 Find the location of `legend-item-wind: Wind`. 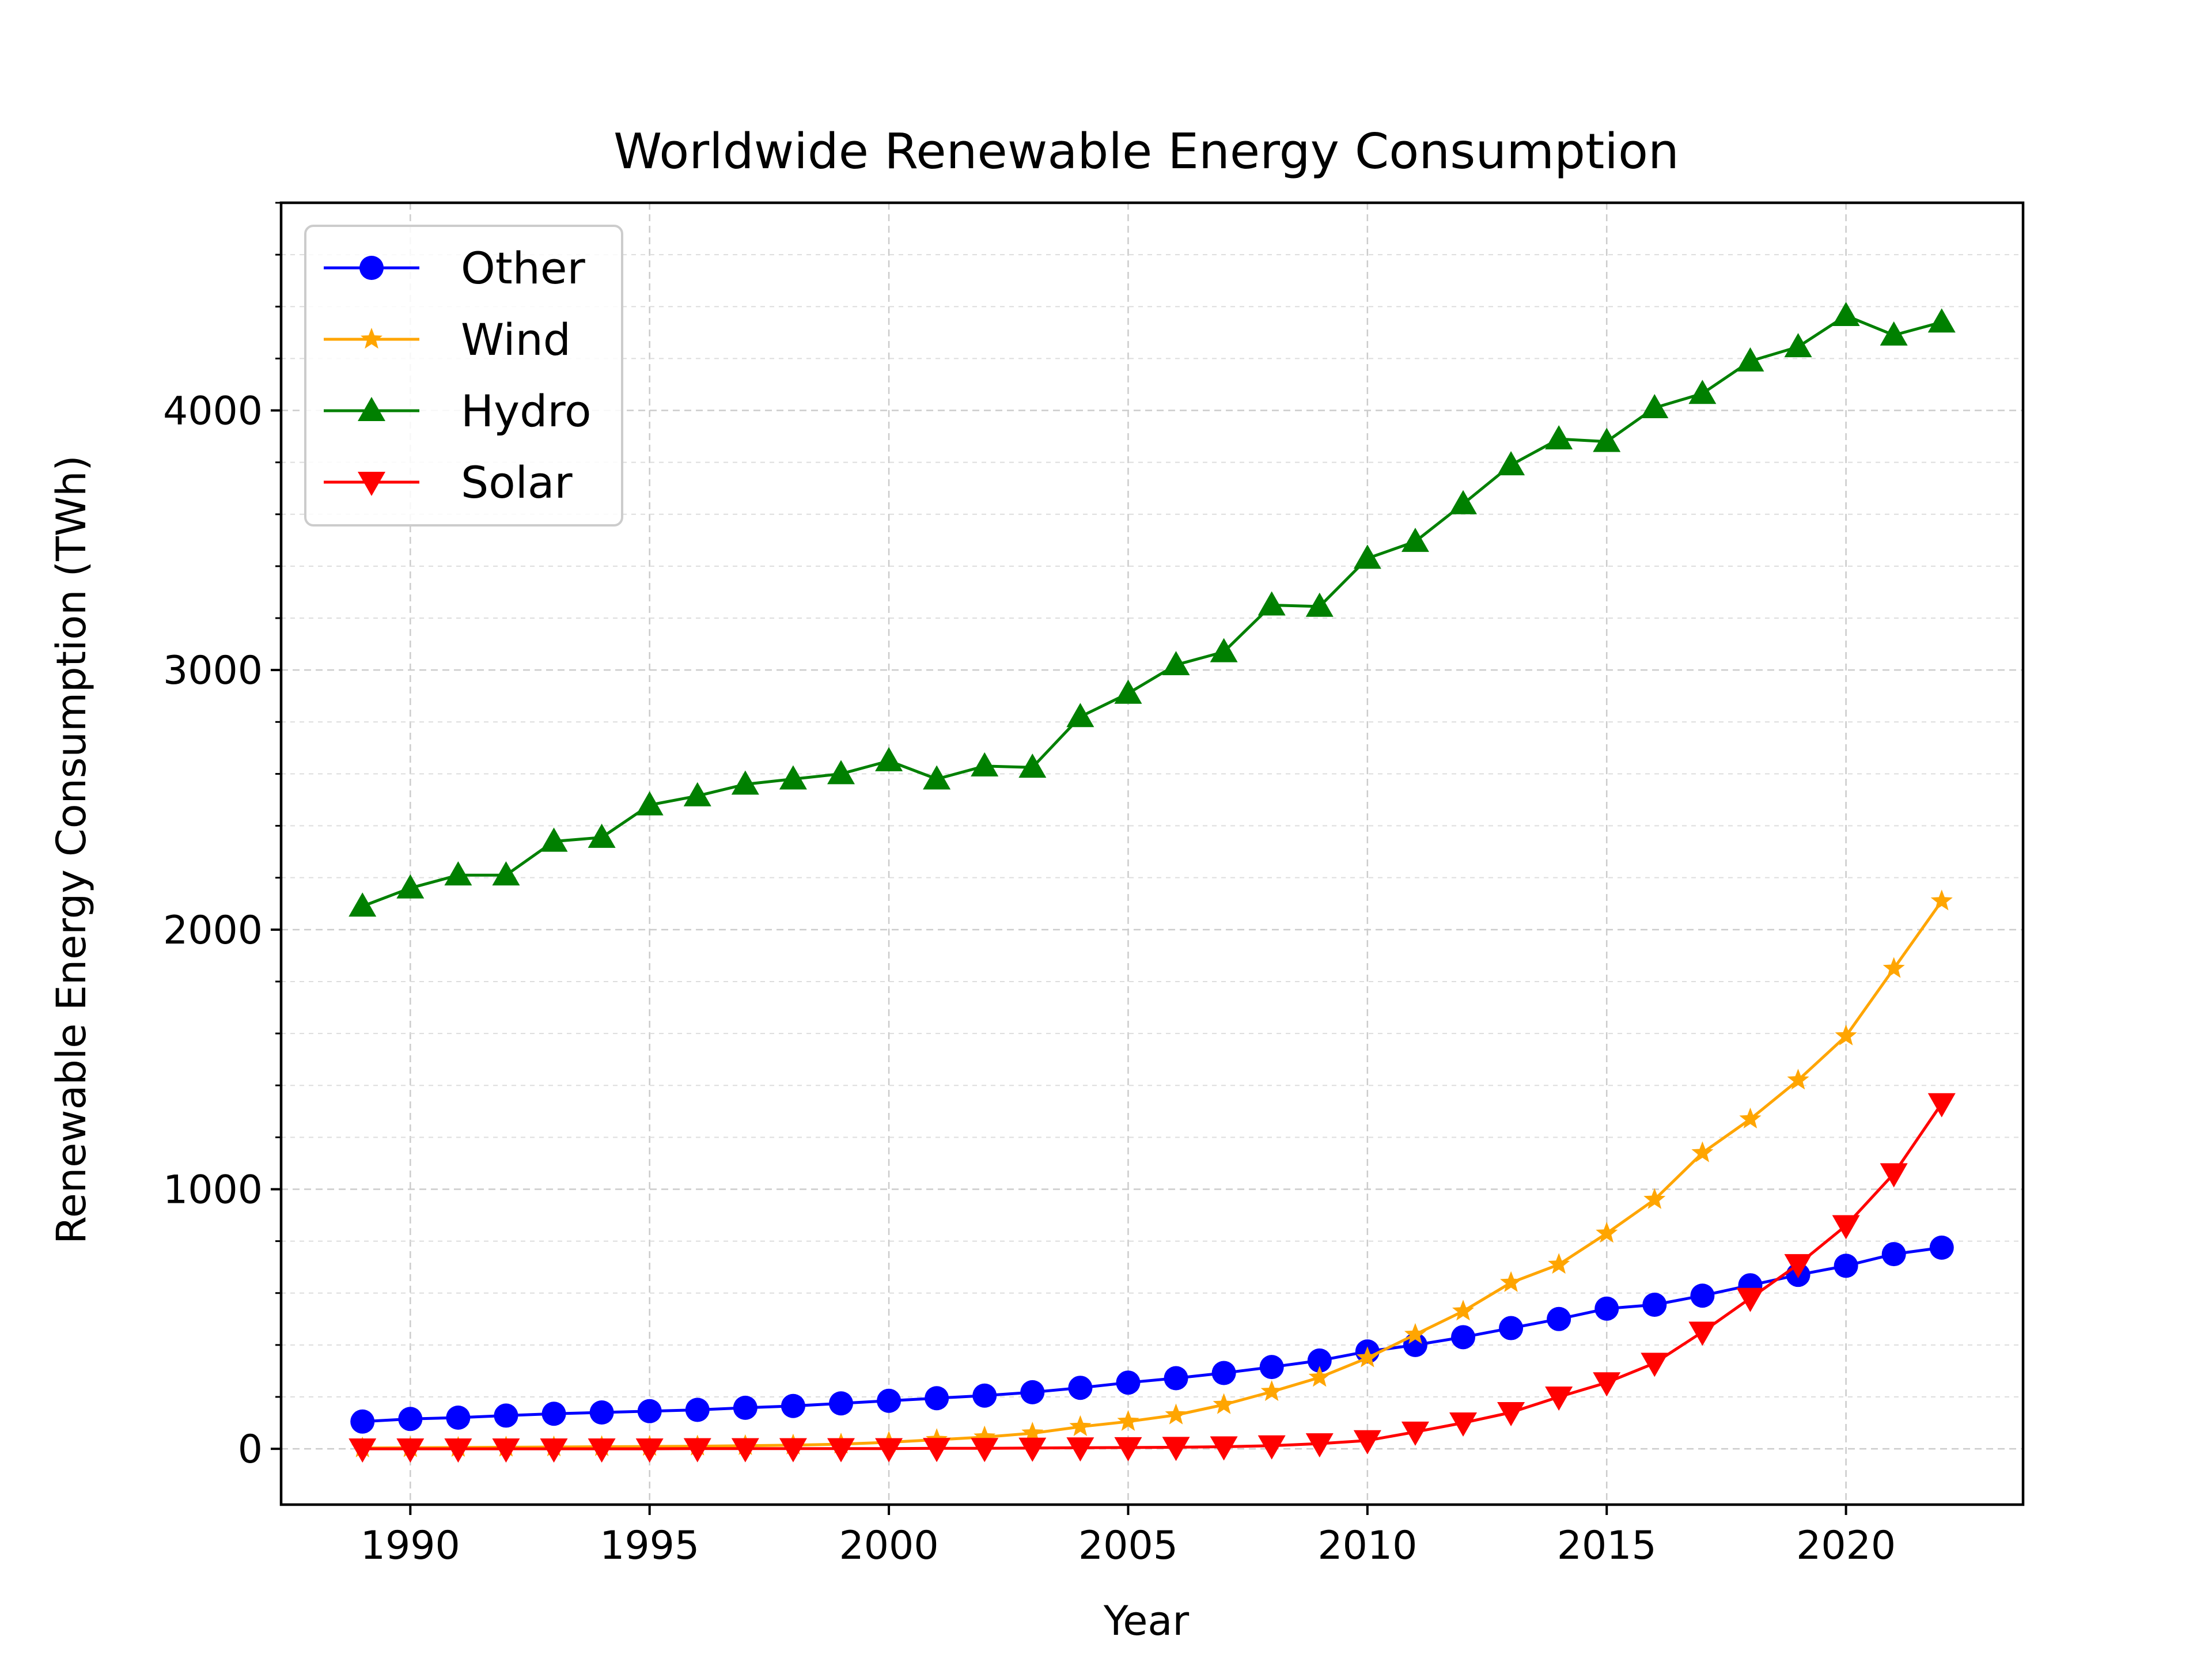

legend-item-wind: Wind is located at coordinates (447, 339).